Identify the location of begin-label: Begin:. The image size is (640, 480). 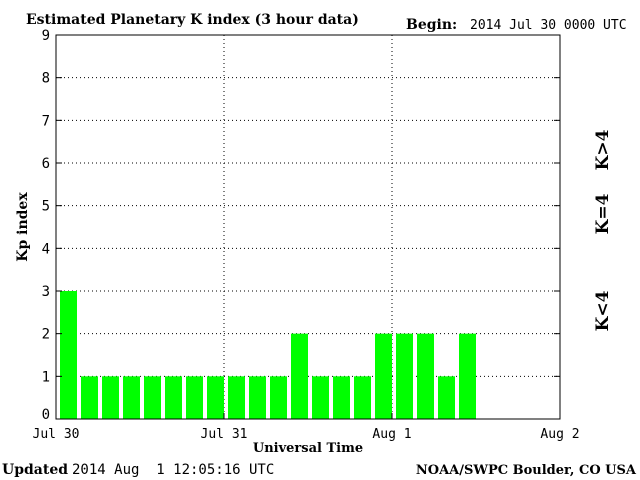
(431, 25).